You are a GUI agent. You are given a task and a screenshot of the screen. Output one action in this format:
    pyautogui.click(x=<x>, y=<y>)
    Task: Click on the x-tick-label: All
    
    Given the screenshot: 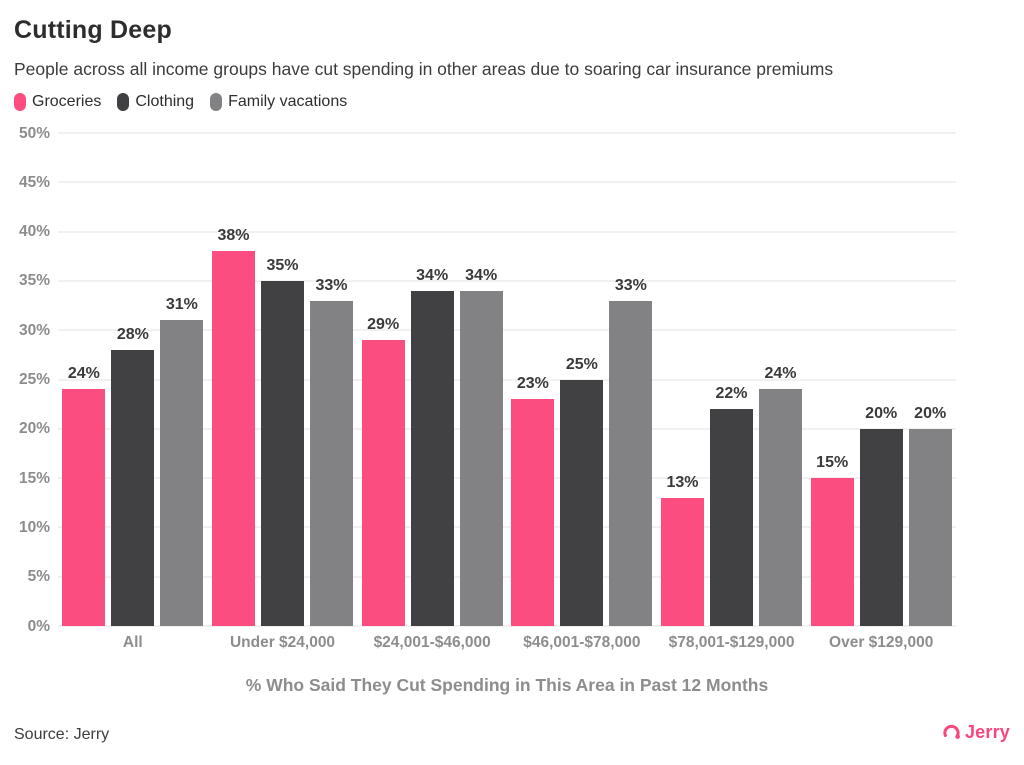 What is the action you would take?
    pyautogui.click(x=132, y=642)
    